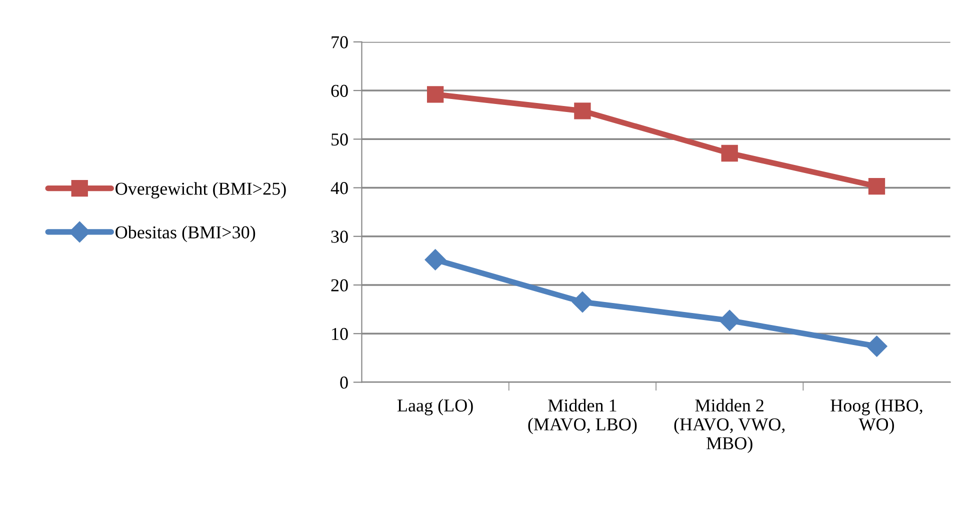 This screenshot has height=511, width=957. Describe the element at coordinates (340, 42) in the screenshot. I see `y-tick-label: 70` at that location.